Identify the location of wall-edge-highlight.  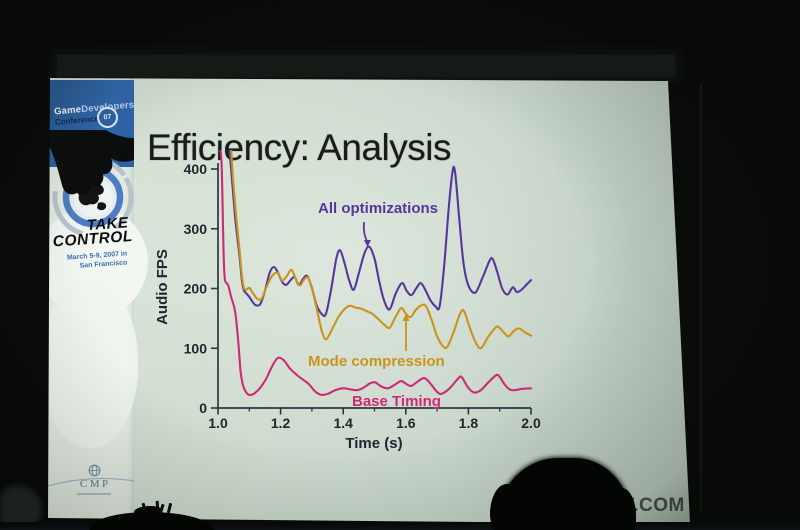
(701, 298).